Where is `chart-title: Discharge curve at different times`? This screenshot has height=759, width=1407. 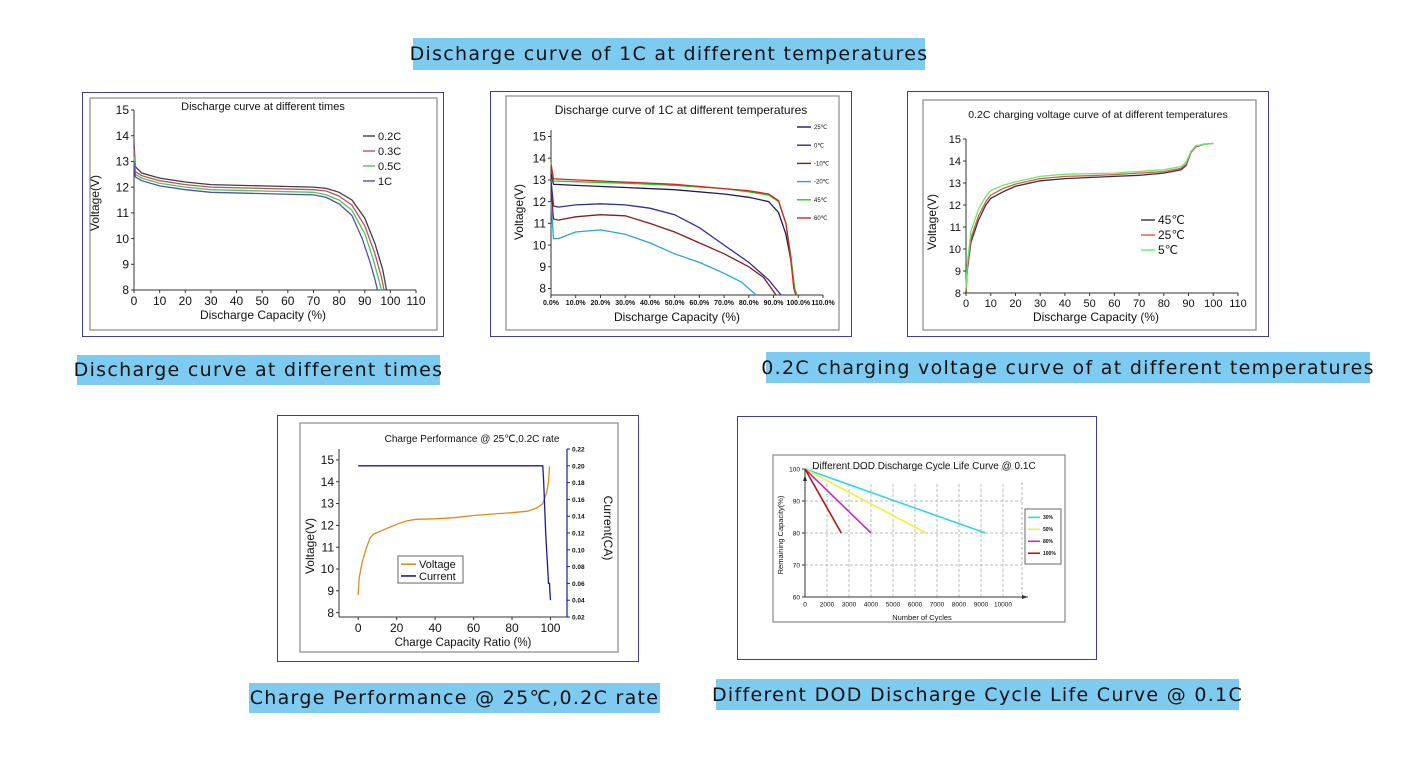
chart-title: Discharge curve at different times is located at coordinates (263, 107).